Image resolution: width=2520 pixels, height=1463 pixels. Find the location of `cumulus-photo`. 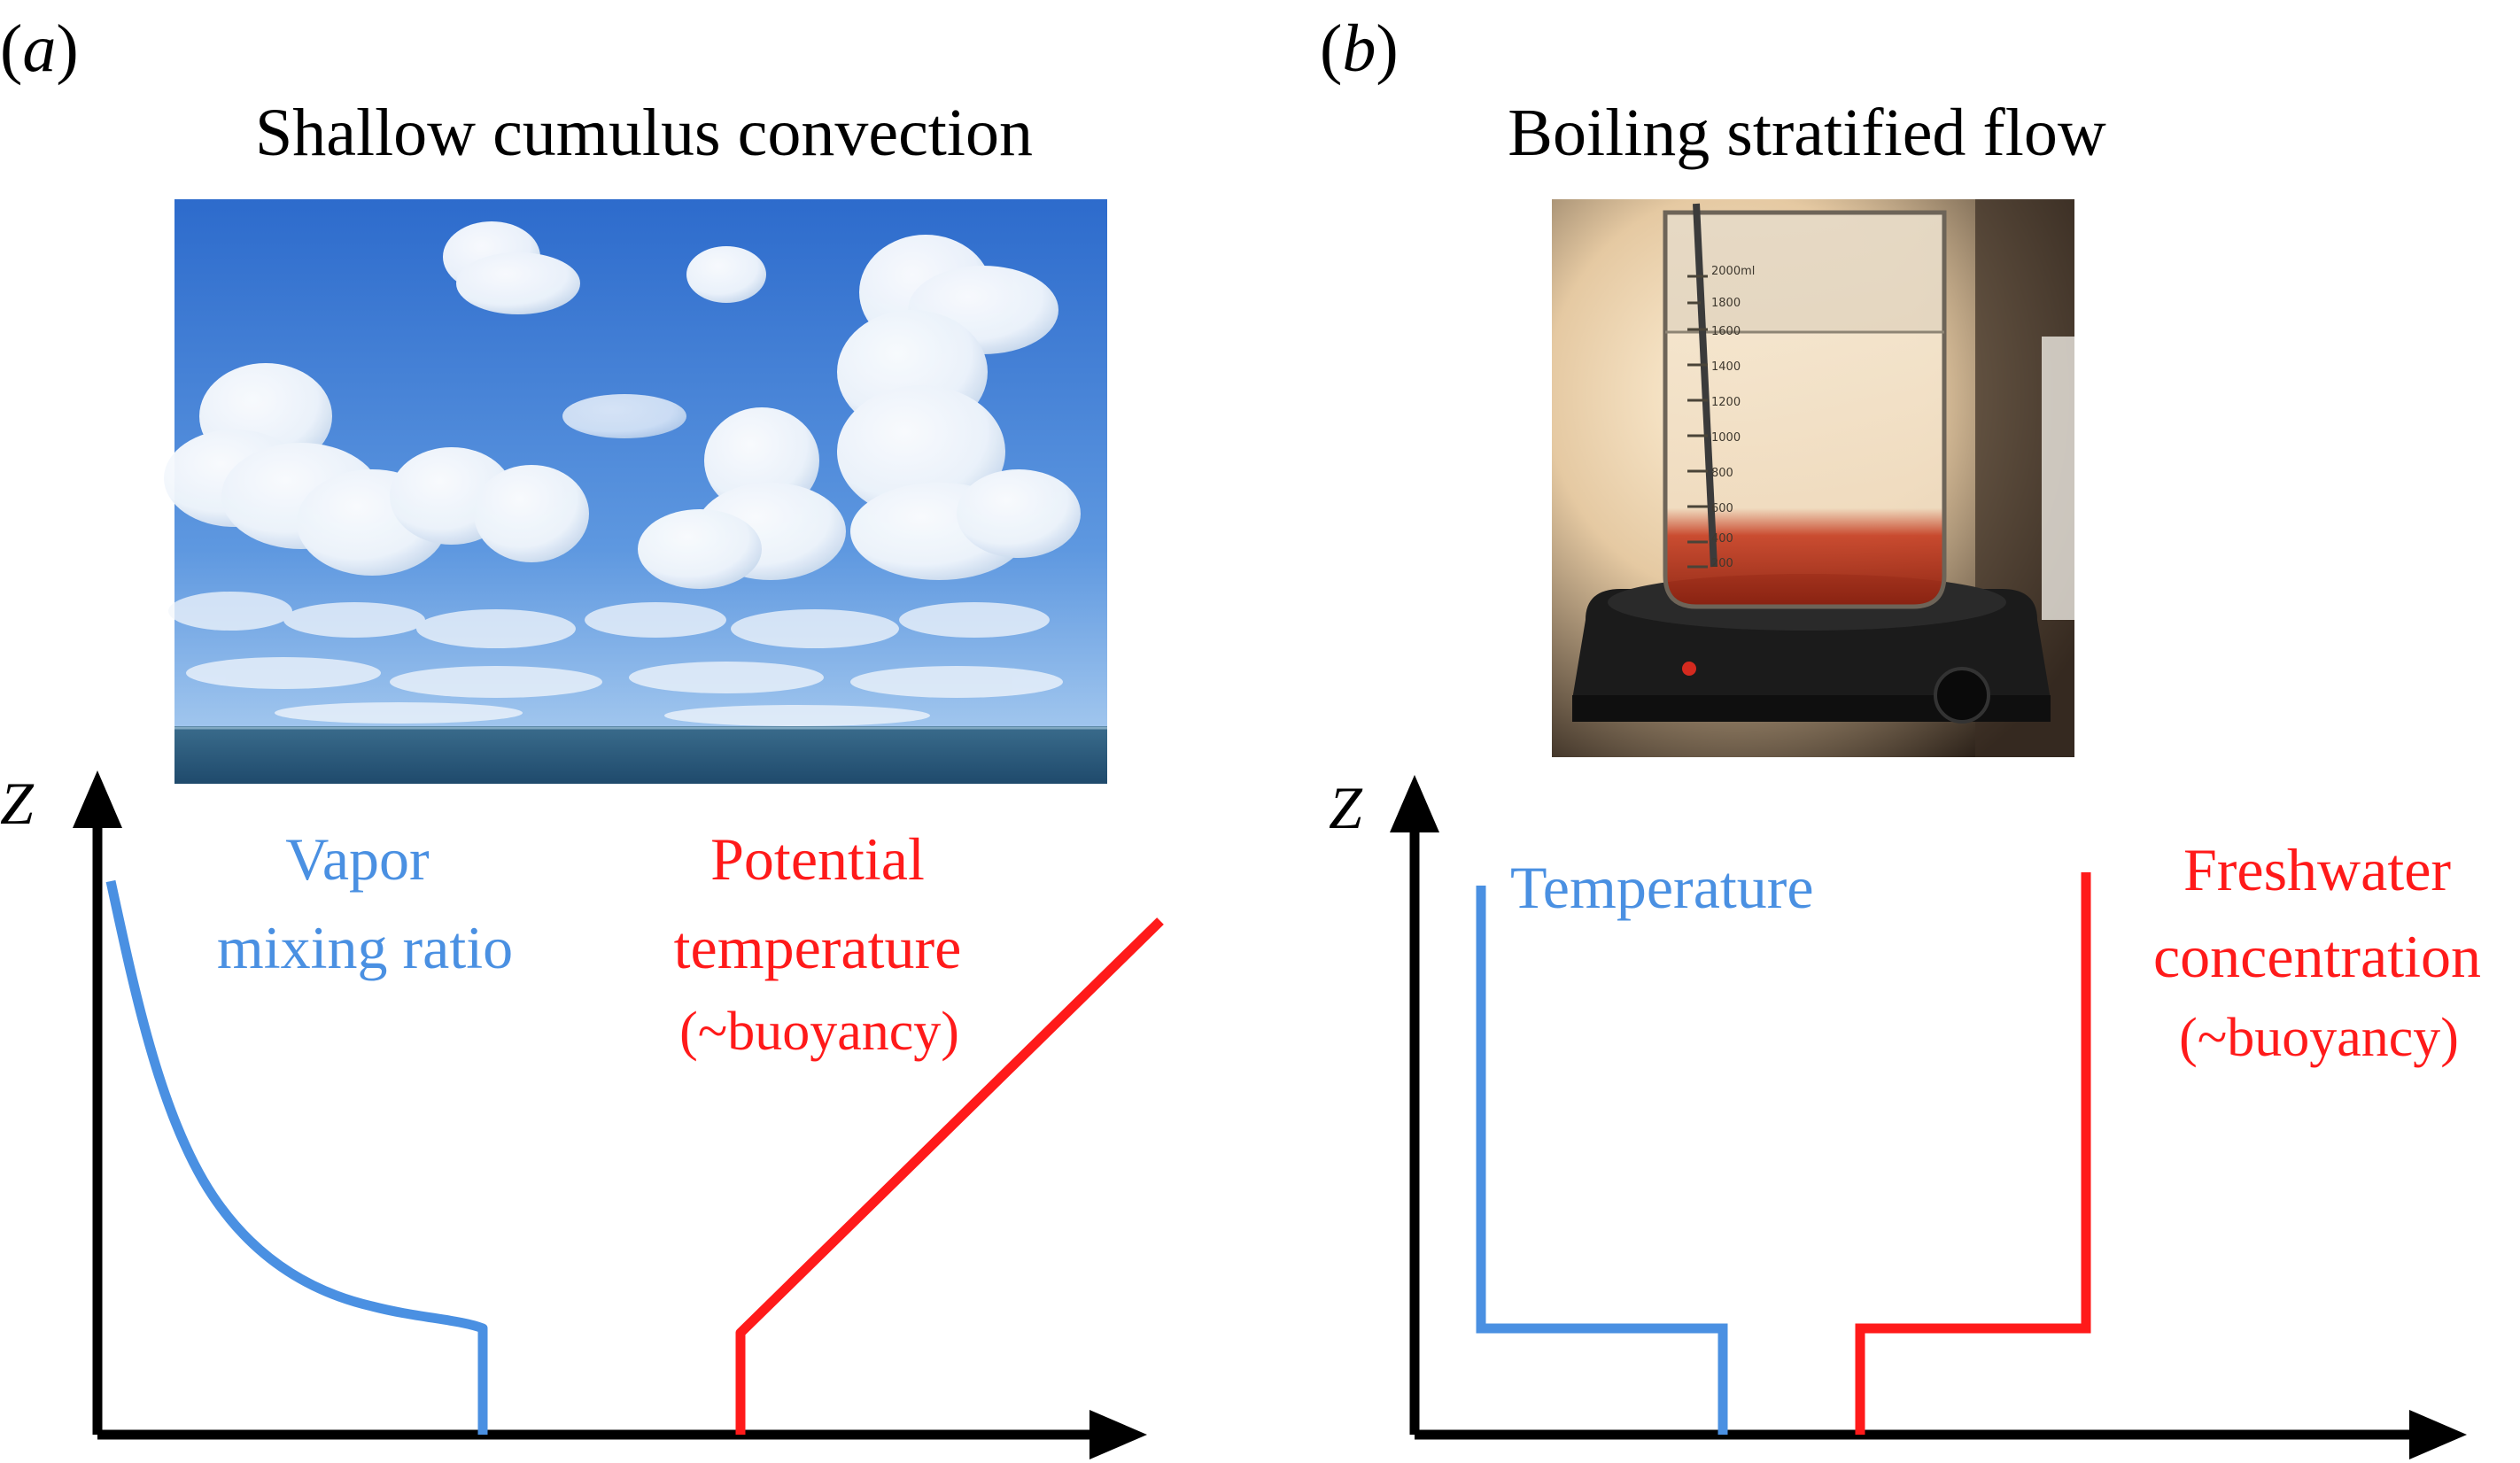

cumulus-photo is located at coordinates (635, 491).